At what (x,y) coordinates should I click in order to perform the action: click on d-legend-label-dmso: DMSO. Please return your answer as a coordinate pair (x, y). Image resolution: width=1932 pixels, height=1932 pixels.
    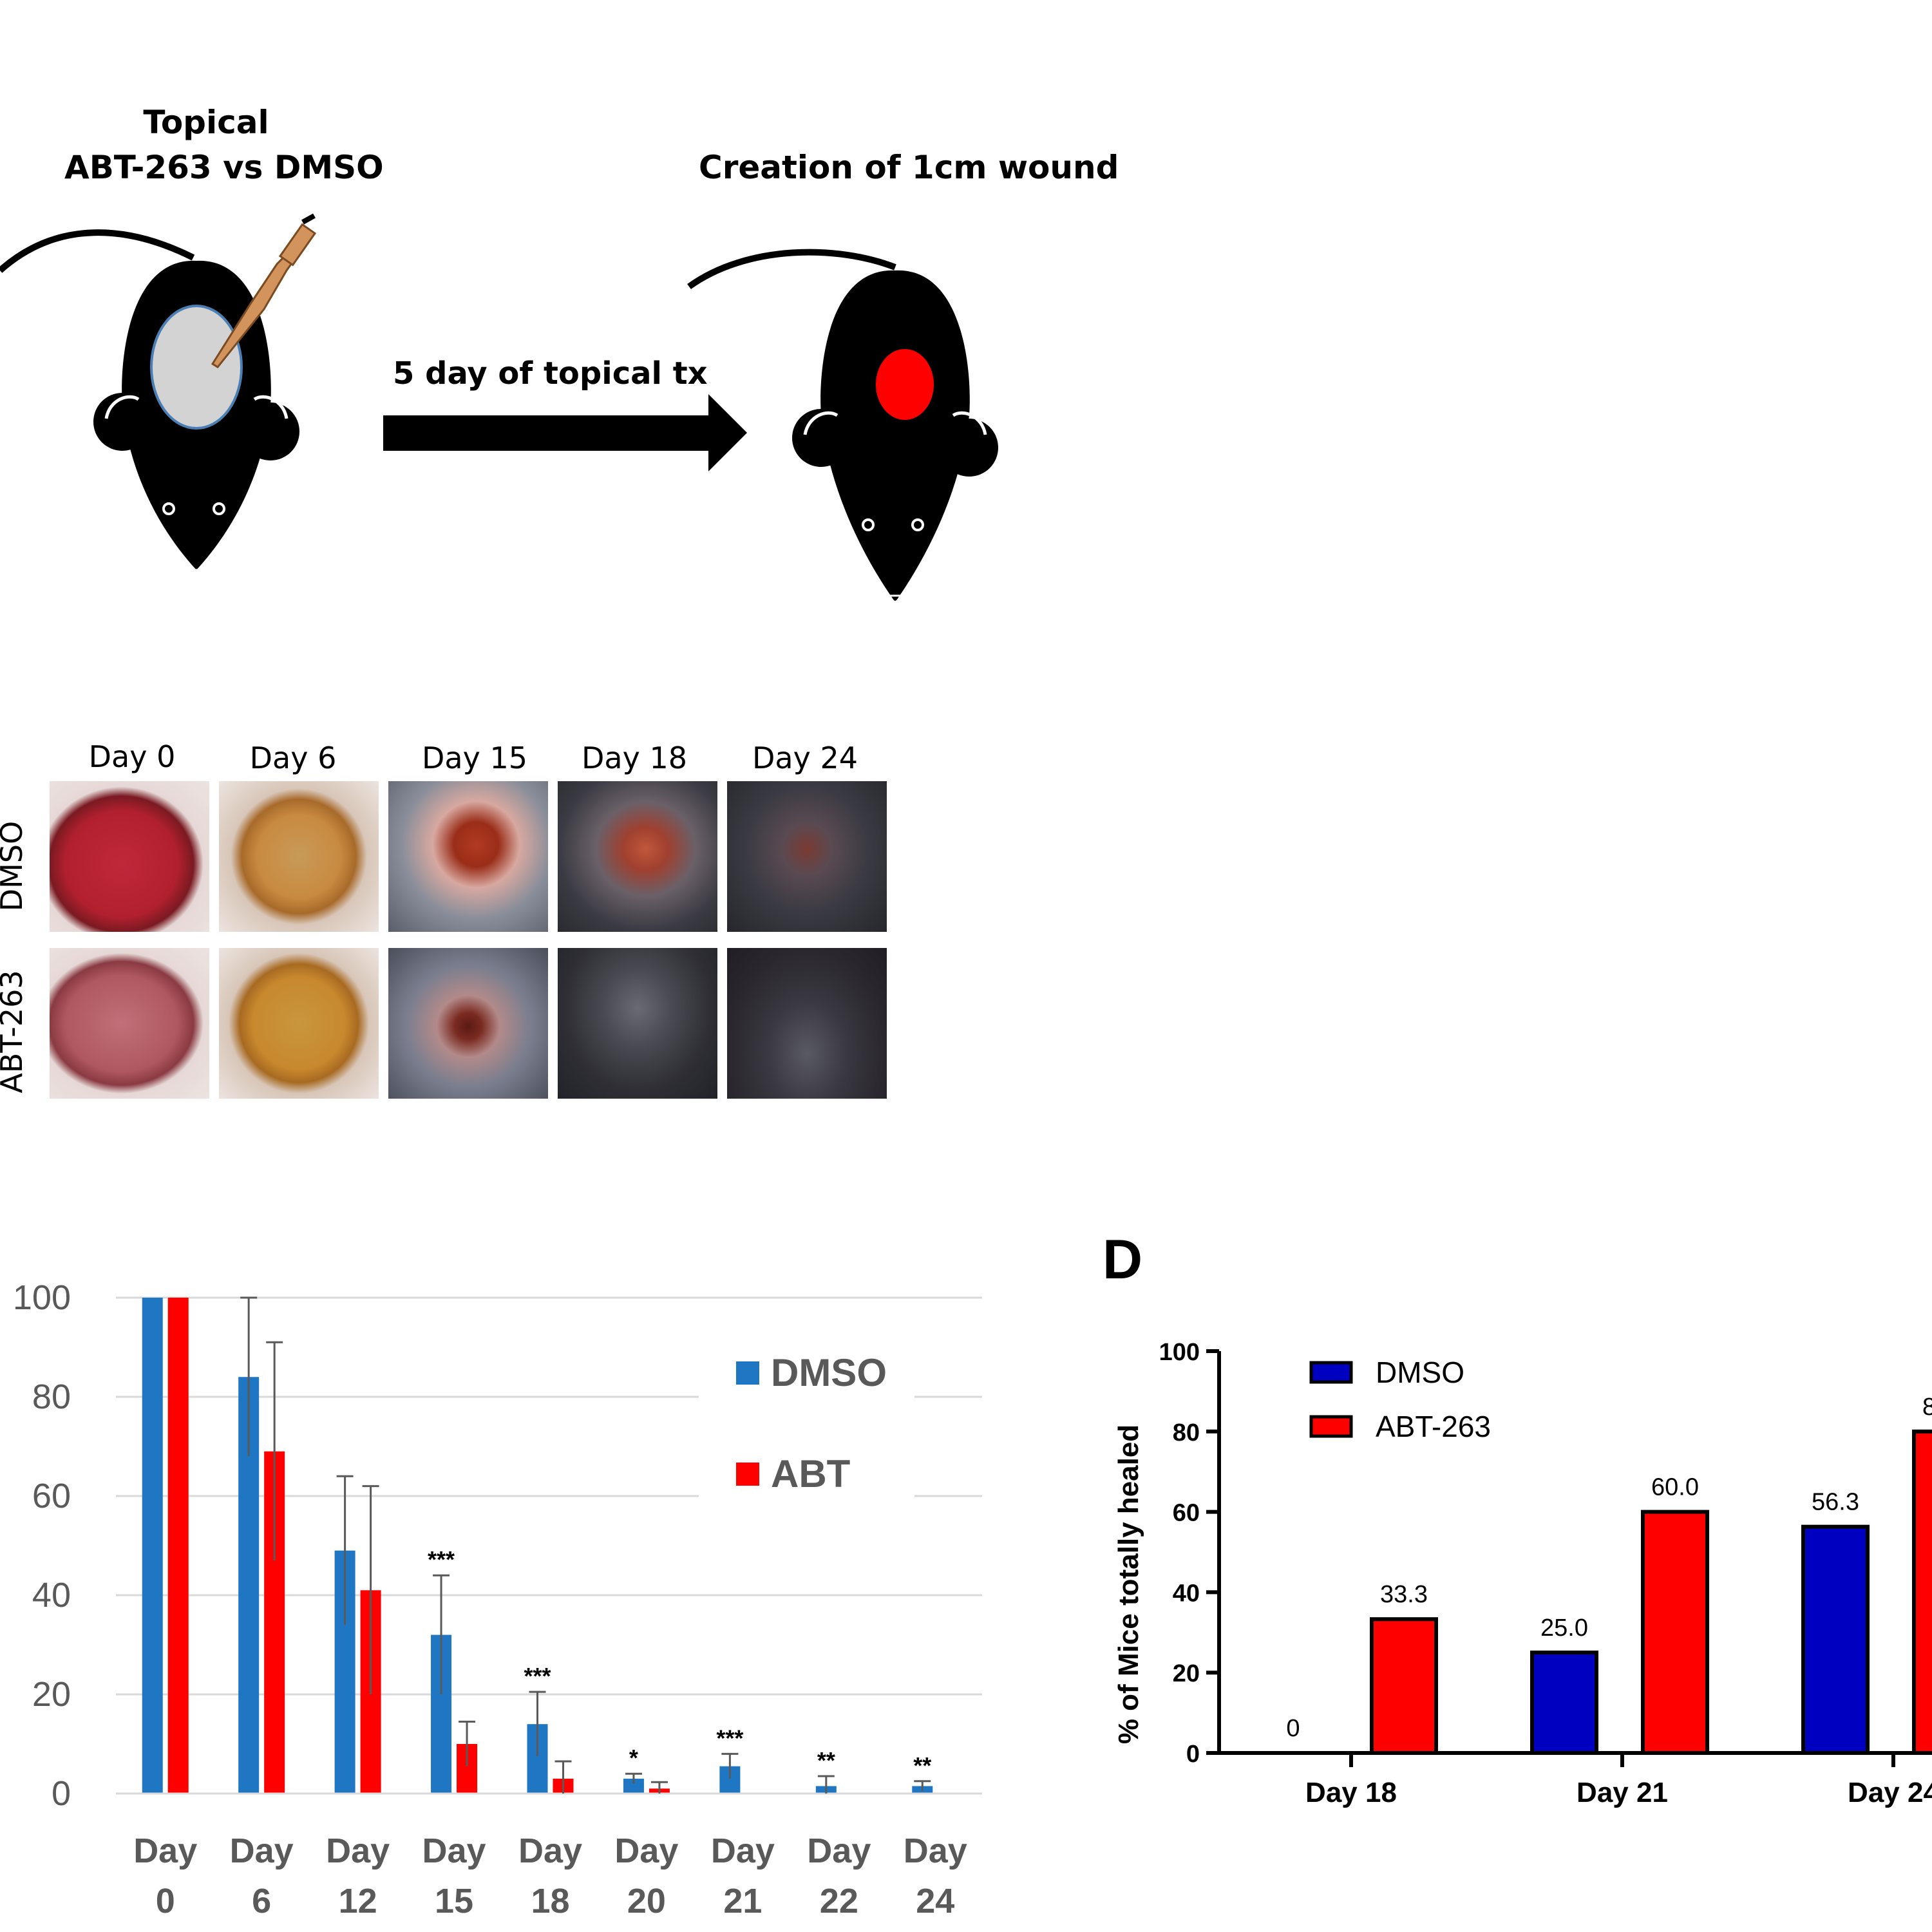
    Looking at the image, I should click on (1420, 1372).